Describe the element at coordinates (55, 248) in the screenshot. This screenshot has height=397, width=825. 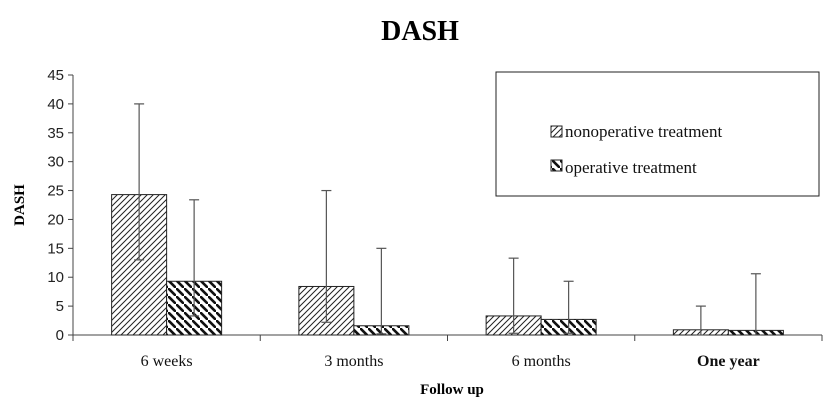
I see `y-tick-label: 15` at that location.